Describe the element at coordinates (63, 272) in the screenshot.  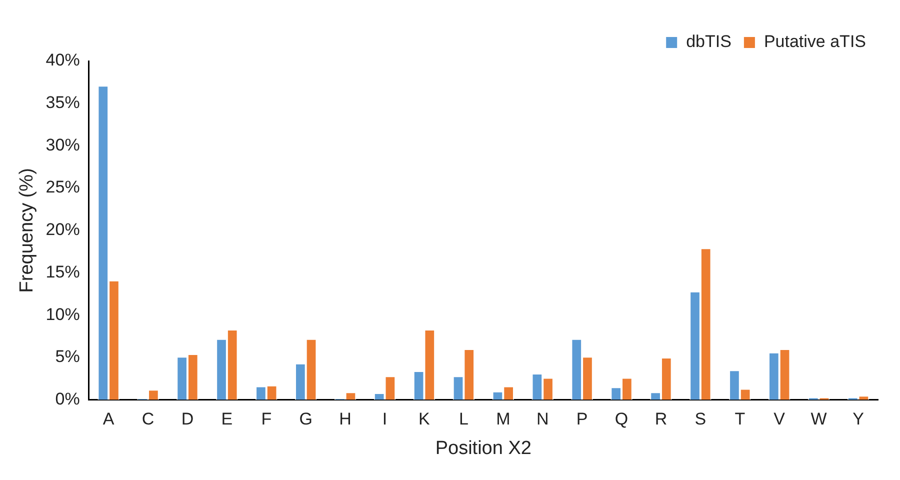
I see `y-tick-label: 15%` at that location.